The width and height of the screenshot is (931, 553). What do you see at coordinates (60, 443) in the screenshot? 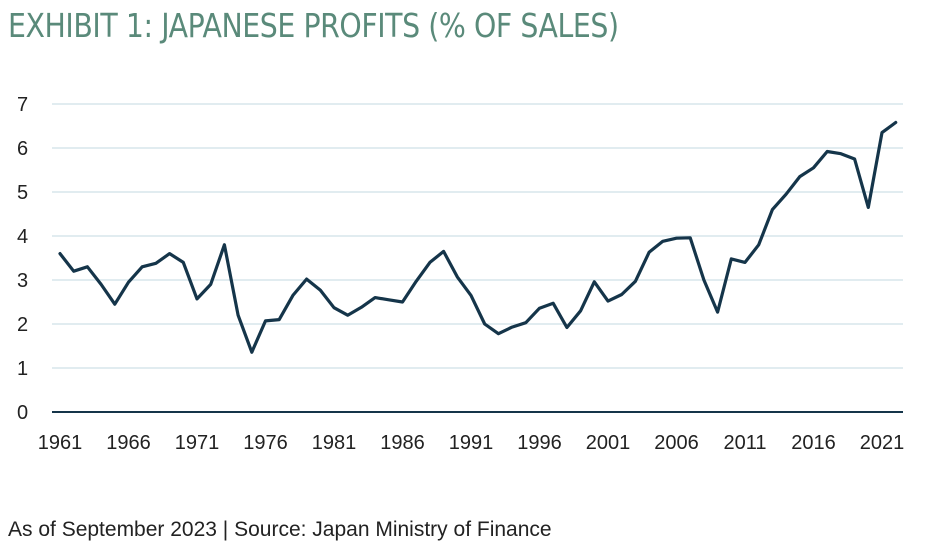
I see `x-tick-label: 1961` at bounding box center [60, 443].